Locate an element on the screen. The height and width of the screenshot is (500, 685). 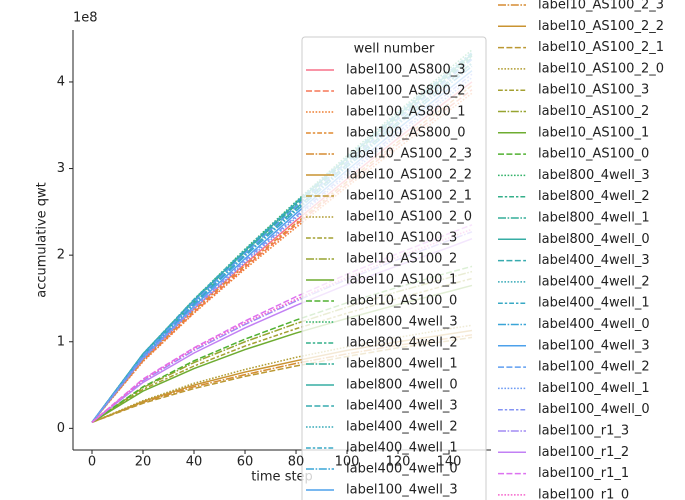
x-tick-label: 20 is located at coordinates (143, 462).